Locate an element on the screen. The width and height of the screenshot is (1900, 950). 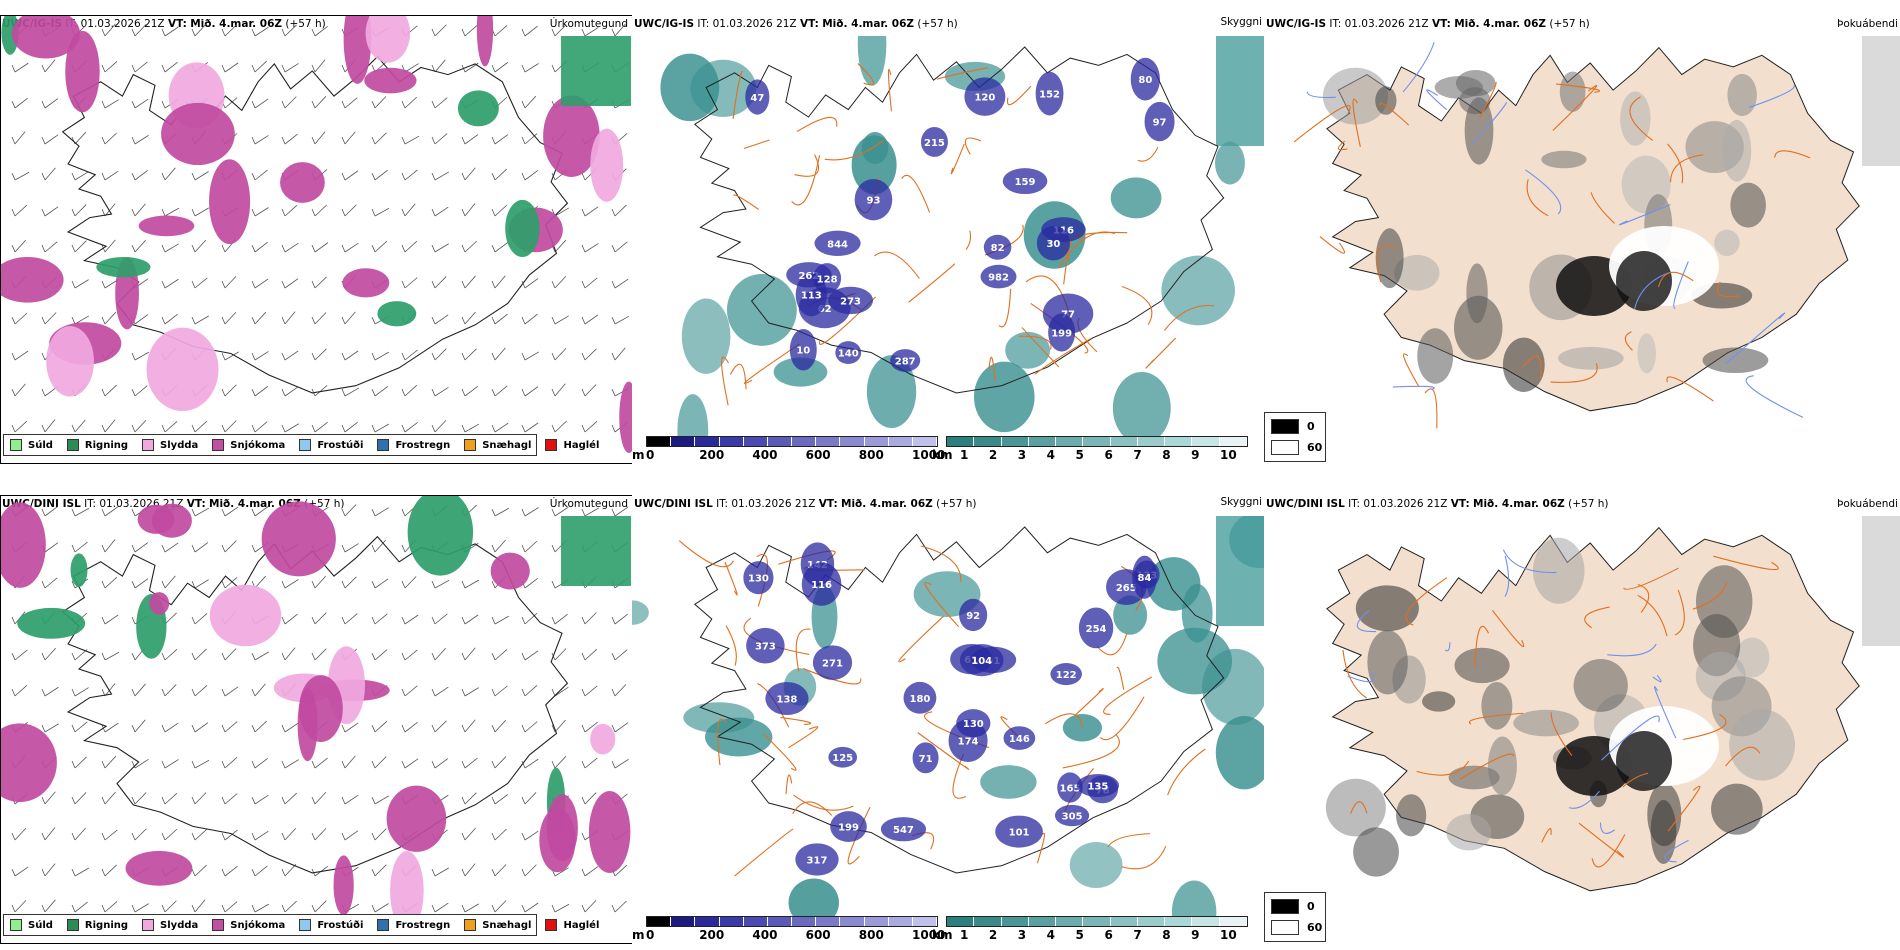
colorbar-tick-label: 2 is located at coordinates (993, 455).